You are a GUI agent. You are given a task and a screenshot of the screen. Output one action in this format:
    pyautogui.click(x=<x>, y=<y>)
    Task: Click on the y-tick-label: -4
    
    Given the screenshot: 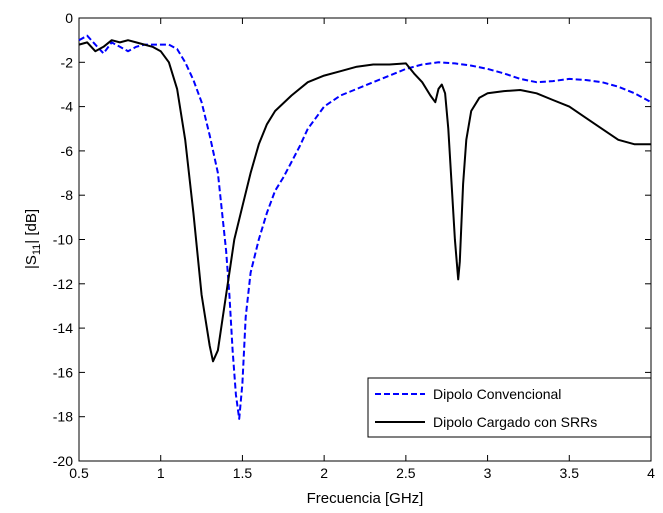 What is the action you would take?
    pyautogui.click(x=67, y=107)
    